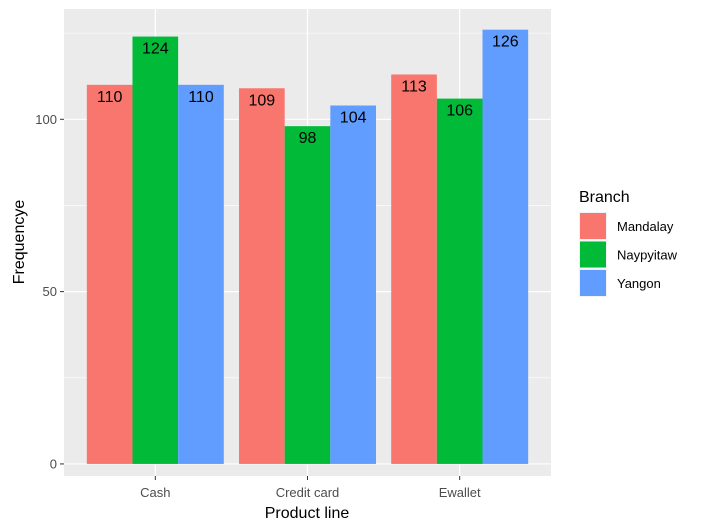 The width and height of the screenshot is (702, 531). Describe the element at coordinates (155, 250) in the screenshot. I see `bar-naypyitaw-cash` at that location.